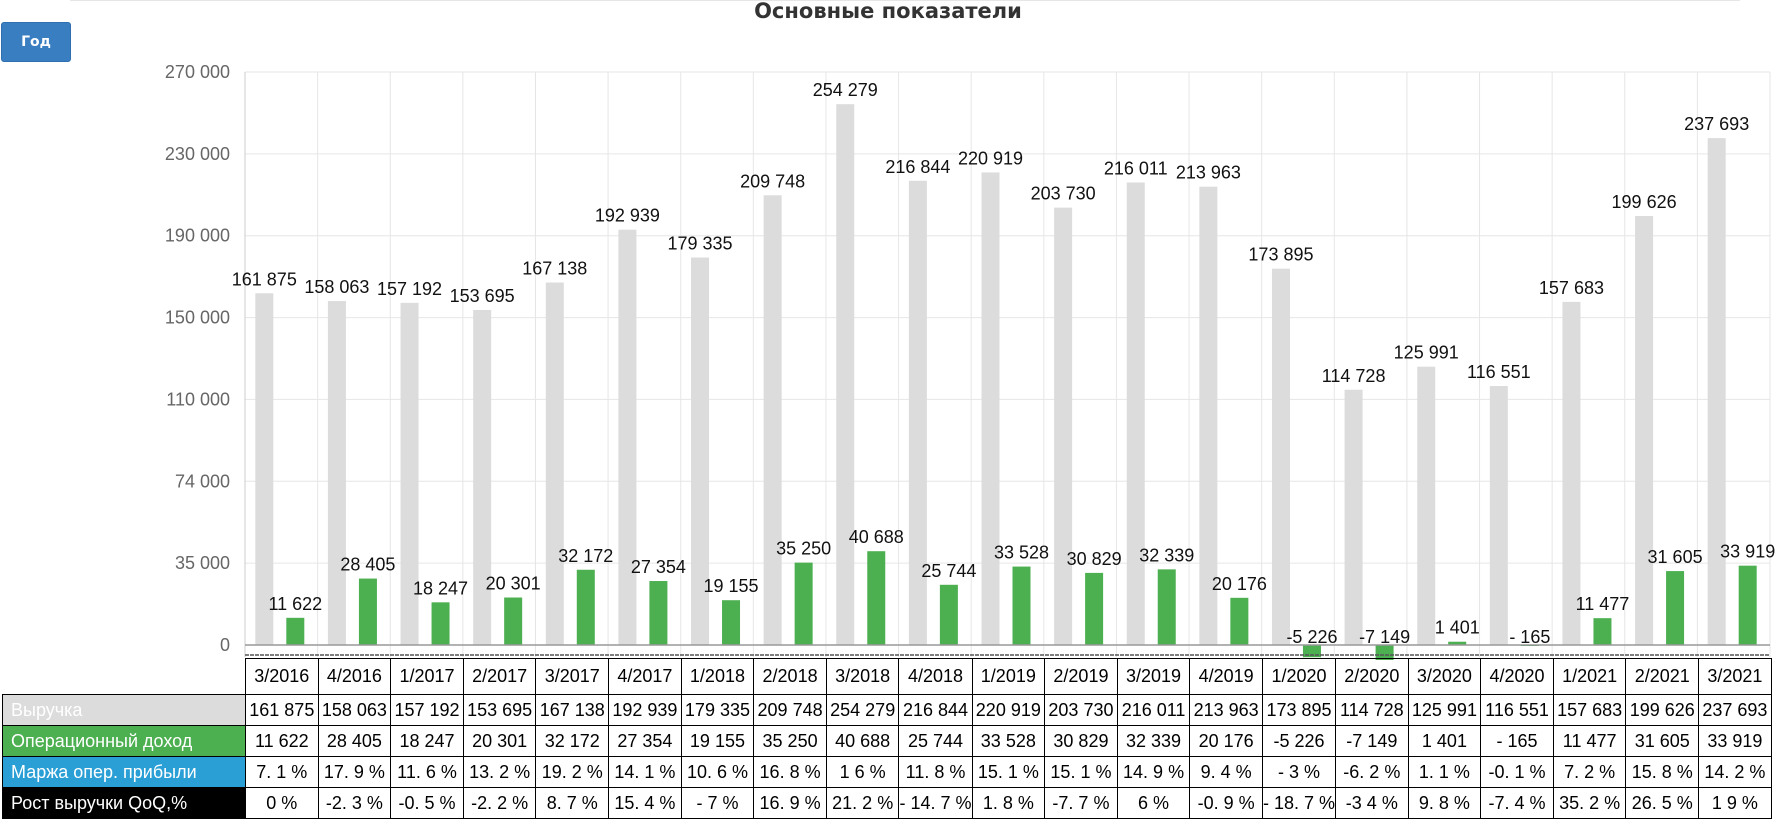 The height and width of the screenshot is (836, 1776). I want to click on y-tick-label: 74 000, so click(202, 481).